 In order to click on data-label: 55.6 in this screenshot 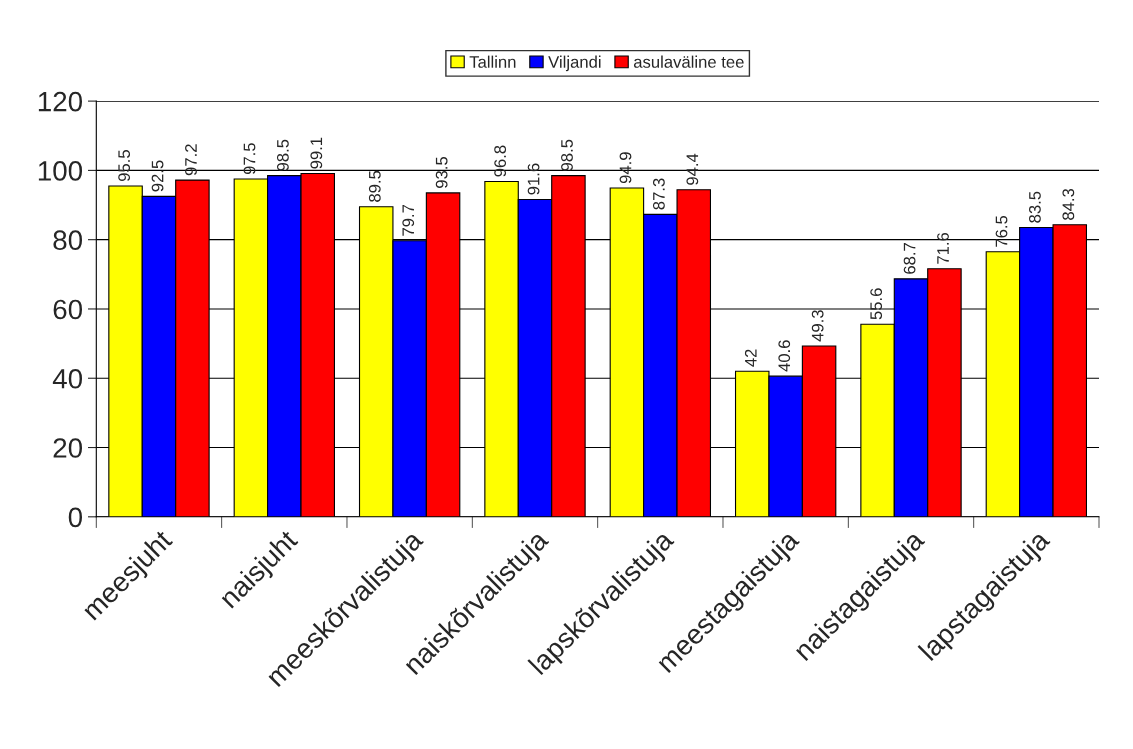, I will do `click(876, 304)`.